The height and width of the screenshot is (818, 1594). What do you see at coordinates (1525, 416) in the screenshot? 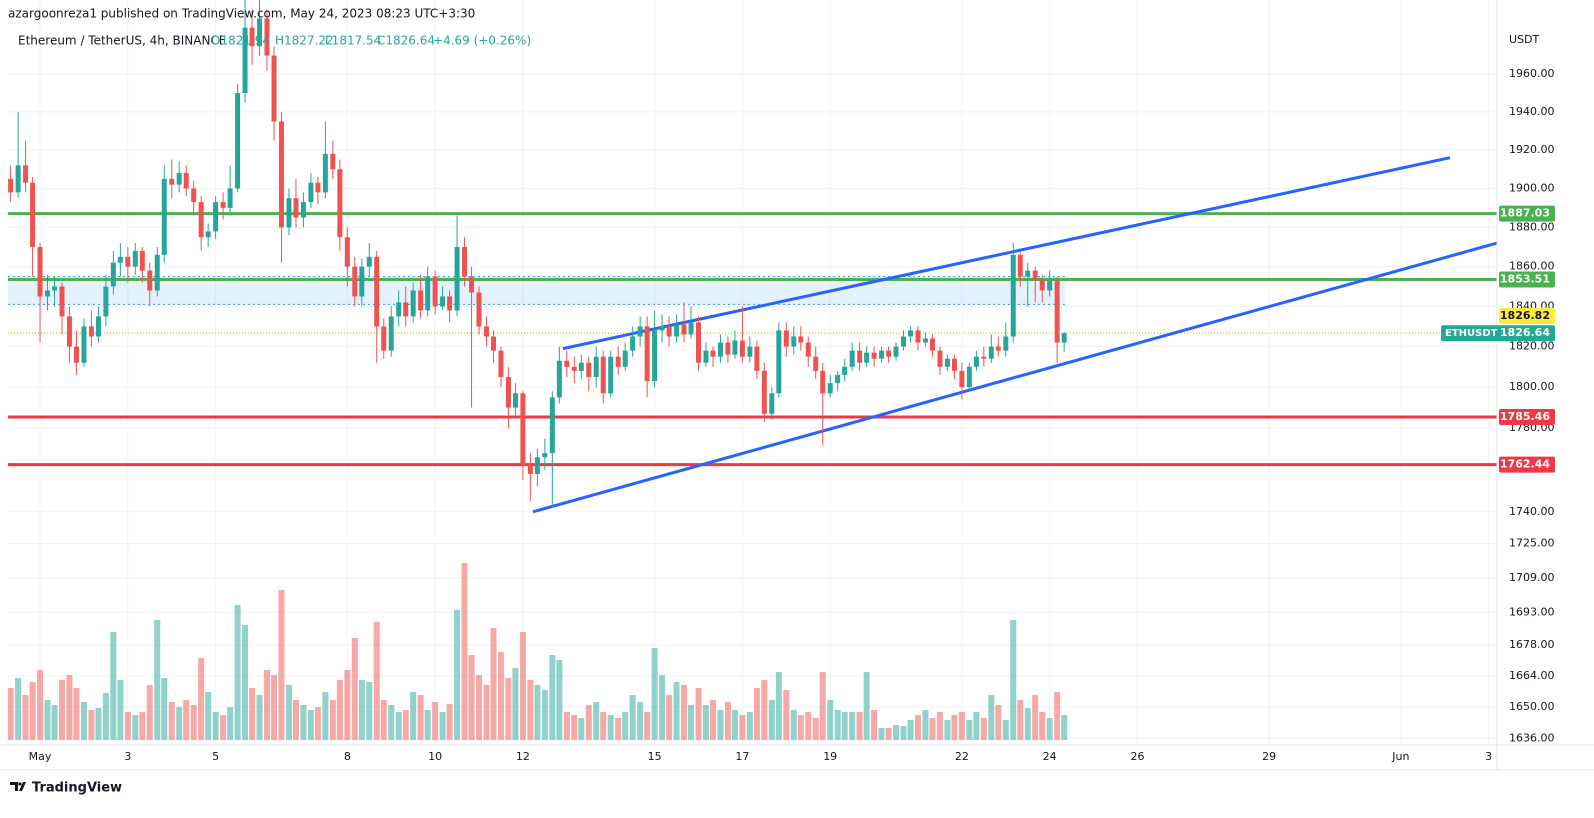
I see `level-label: 1785.46` at bounding box center [1525, 416].